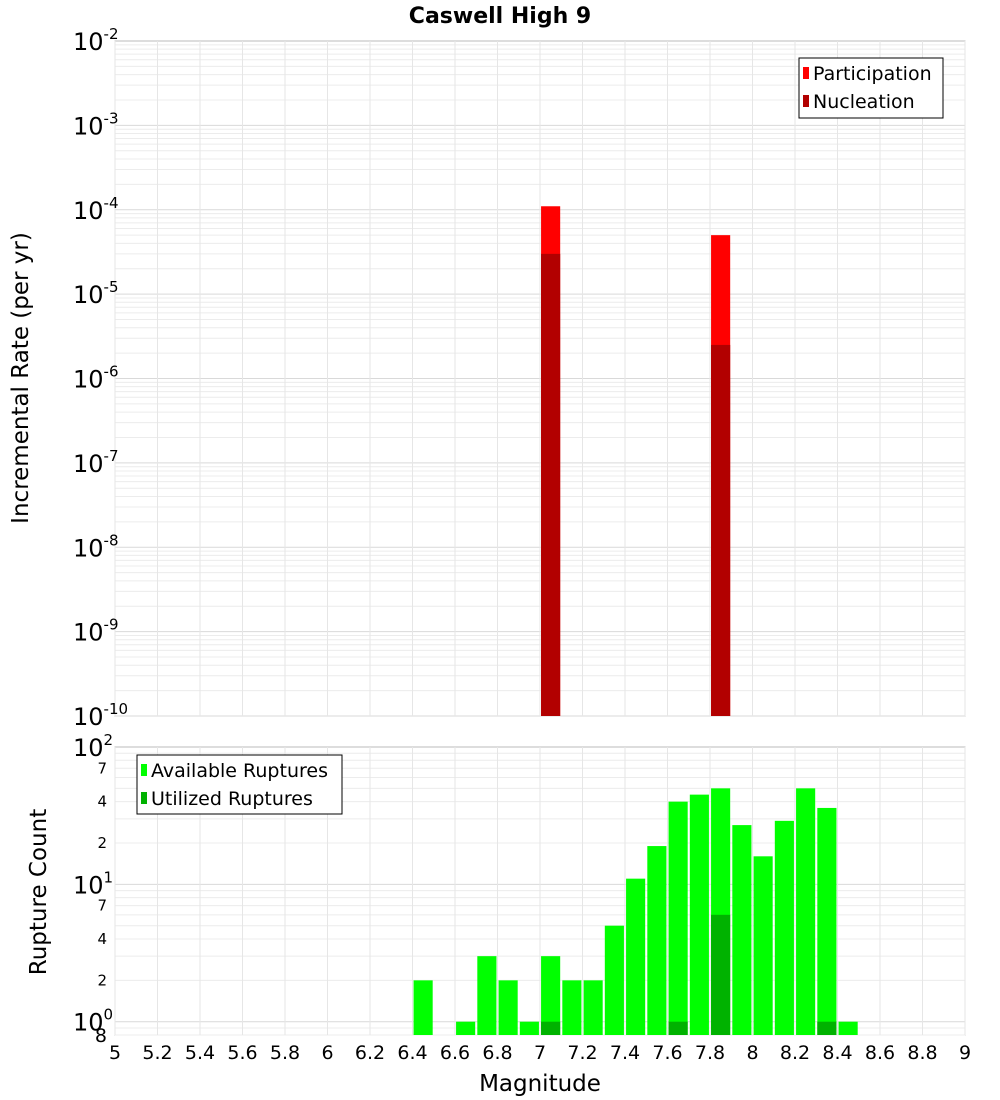 This screenshot has width=1000, height=1100. I want to click on x-tick-label: 5.2, so click(157, 1053).